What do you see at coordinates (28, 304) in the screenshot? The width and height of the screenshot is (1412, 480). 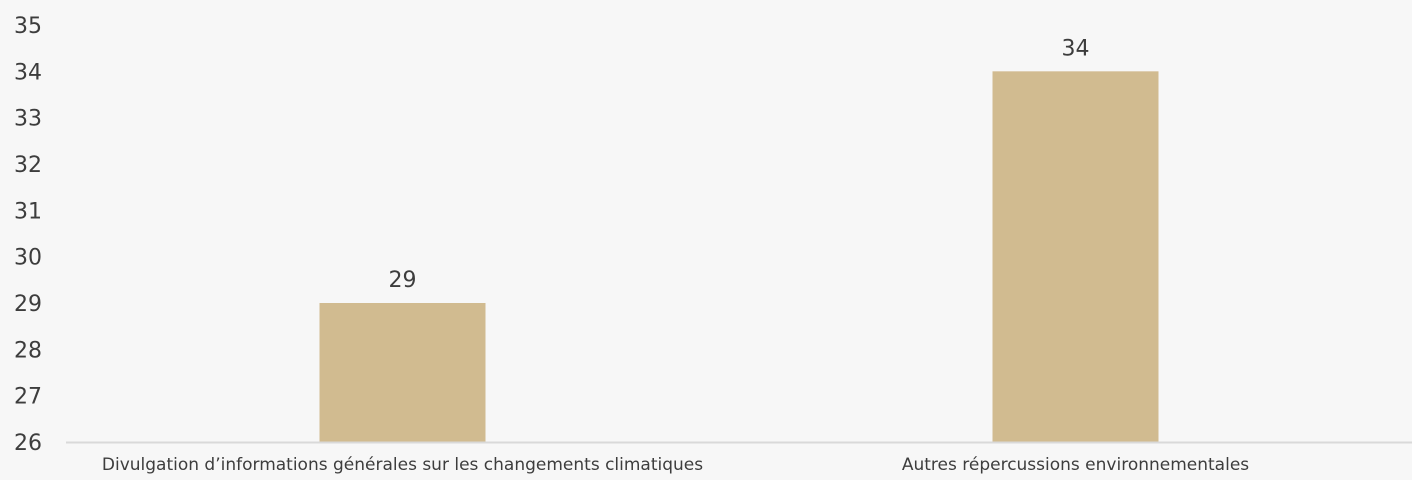 I see `y-tick-label: 29` at bounding box center [28, 304].